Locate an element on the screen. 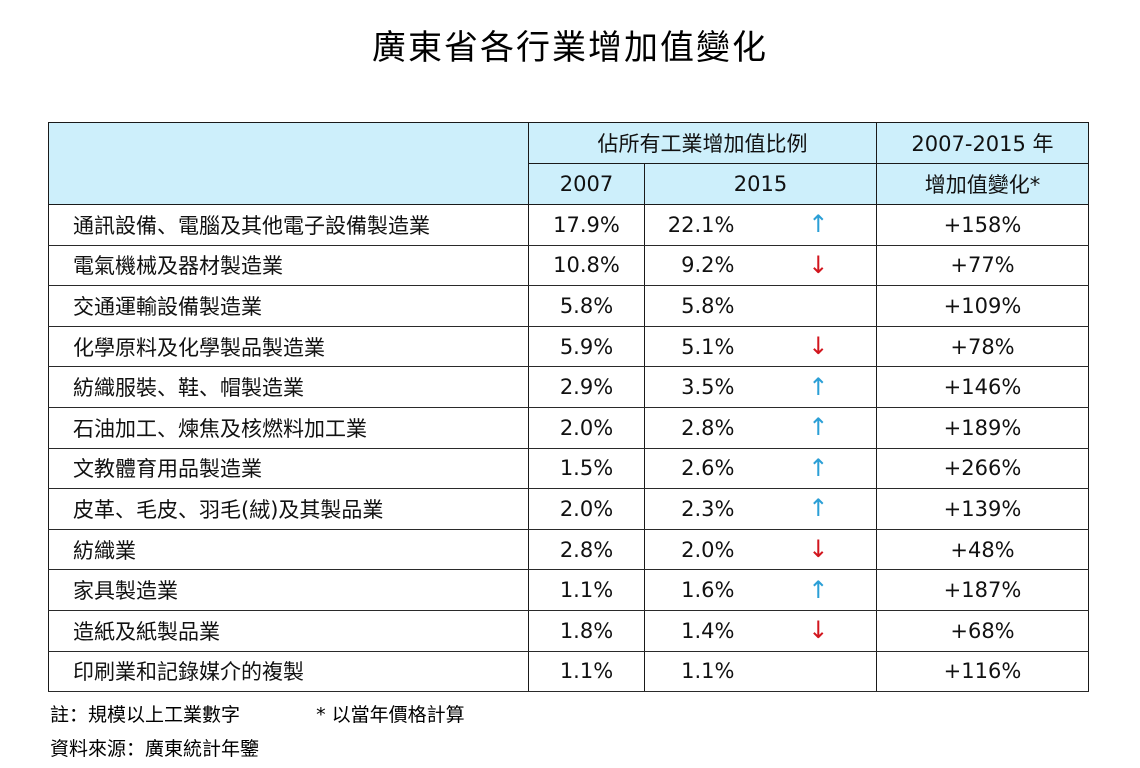 This screenshot has height=768, width=1140. industry-name: 紡織服裝、鞋、帽製造業 is located at coordinates (288, 387).